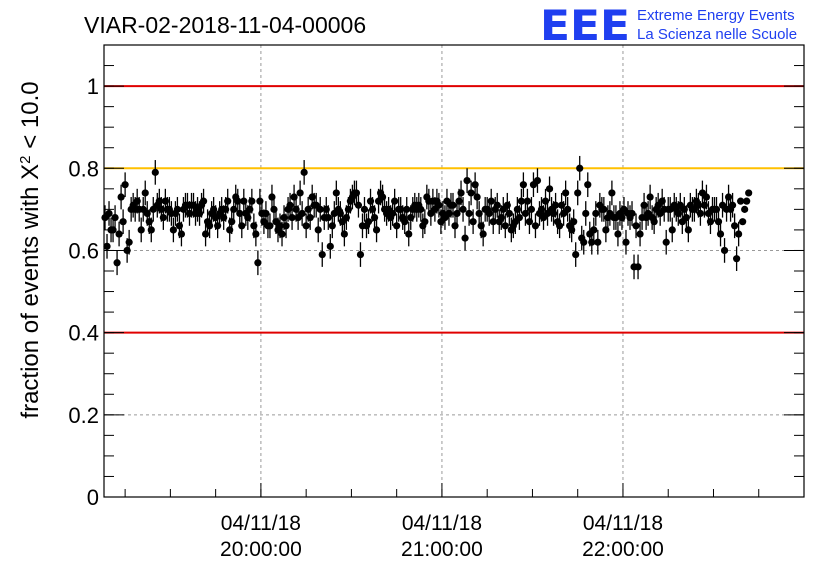  Describe the element at coordinates (717, 34) in the screenshot. I see `logo-line-2: La Scienza nelle Scuole` at that location.